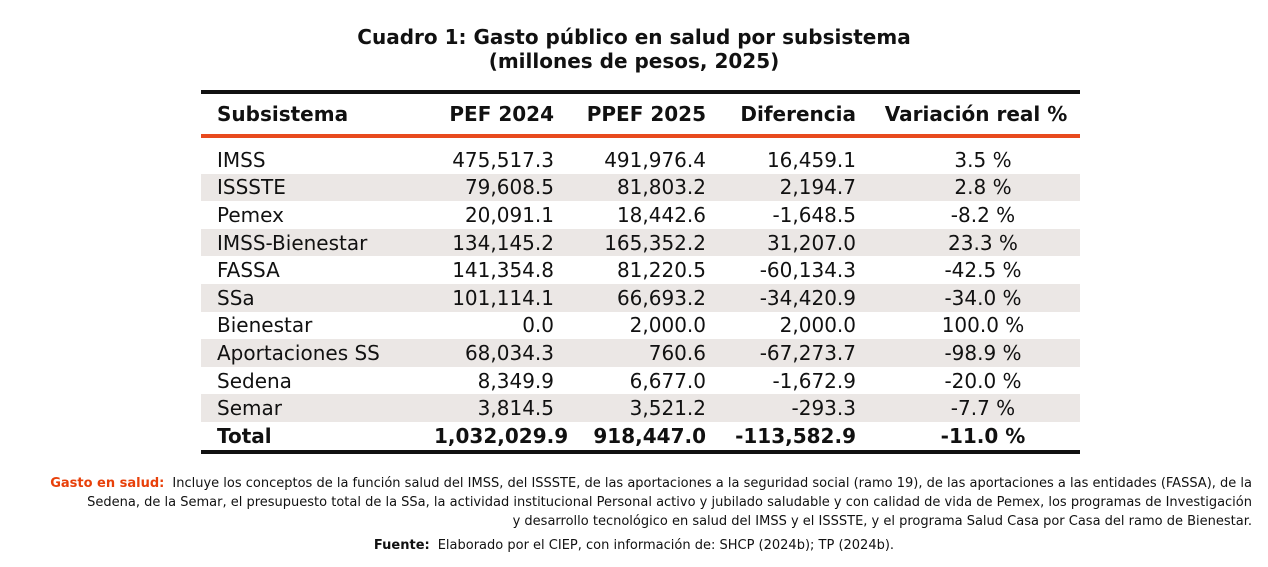 This screenshot has height=567, width=1268. What do you see at coordinates (254, 380) in the screenshot?
I see `cell-subsistema: Sedena` at bounding box center [254, 380].